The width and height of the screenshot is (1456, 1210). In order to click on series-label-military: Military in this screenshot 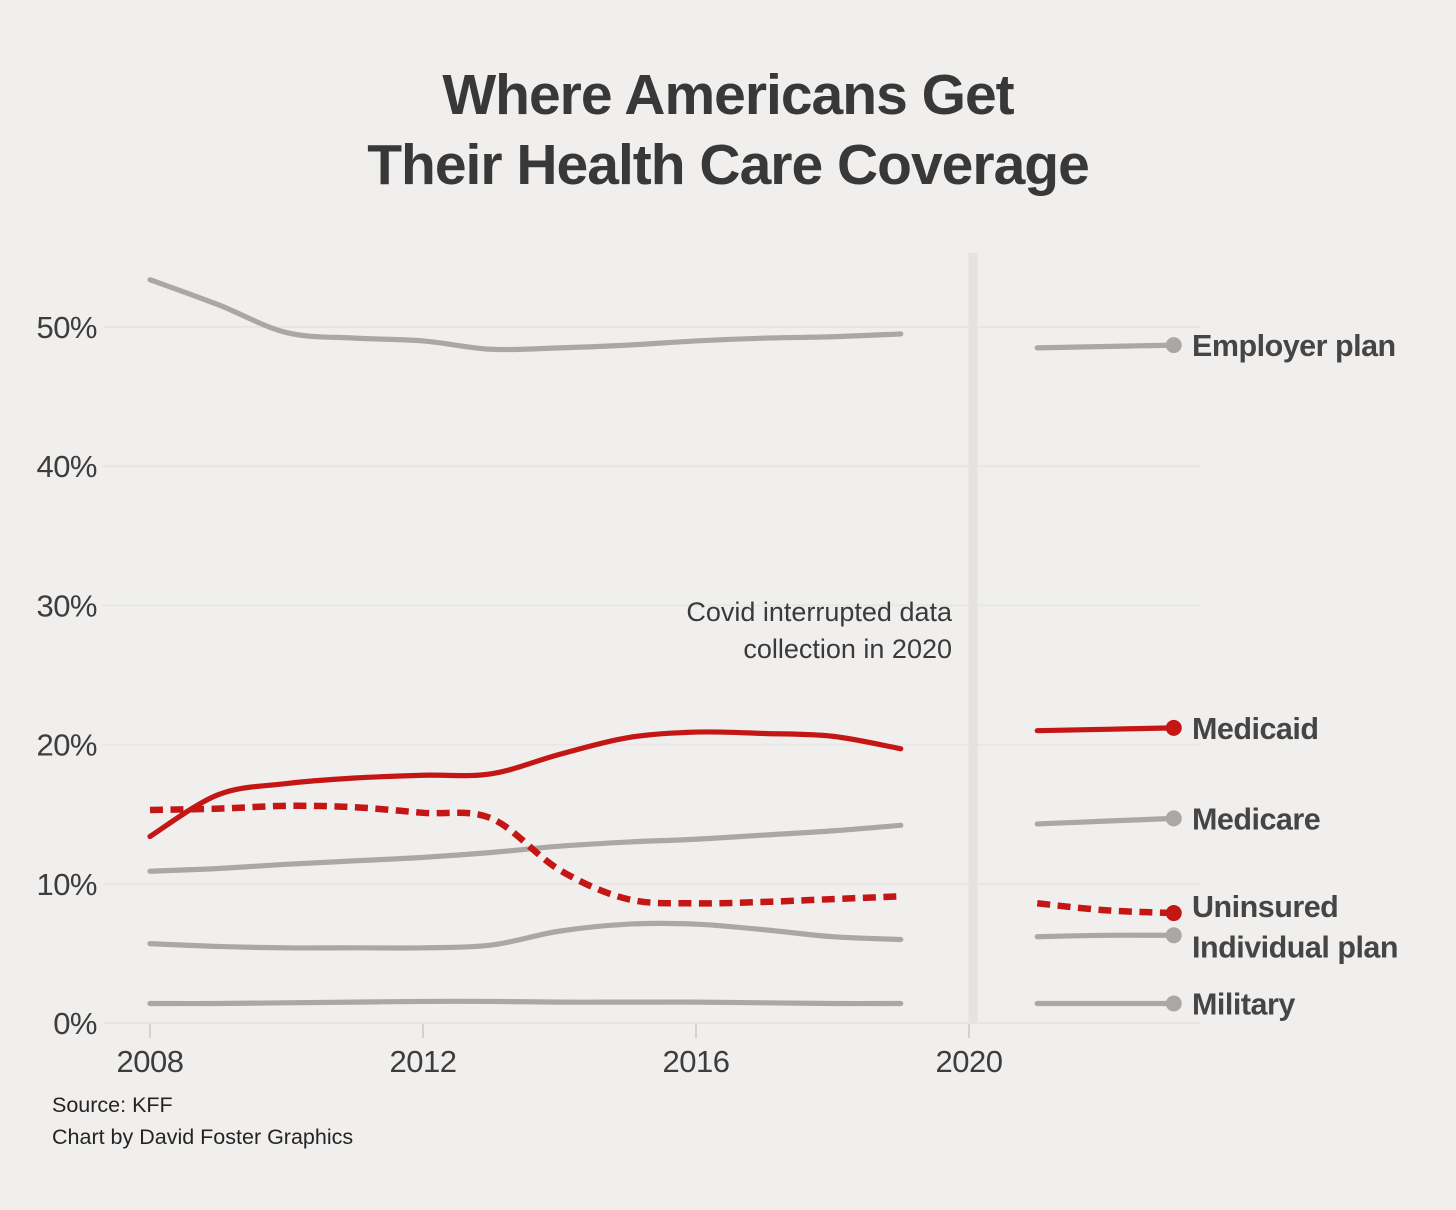, I will do `click(1243, 1005)`.